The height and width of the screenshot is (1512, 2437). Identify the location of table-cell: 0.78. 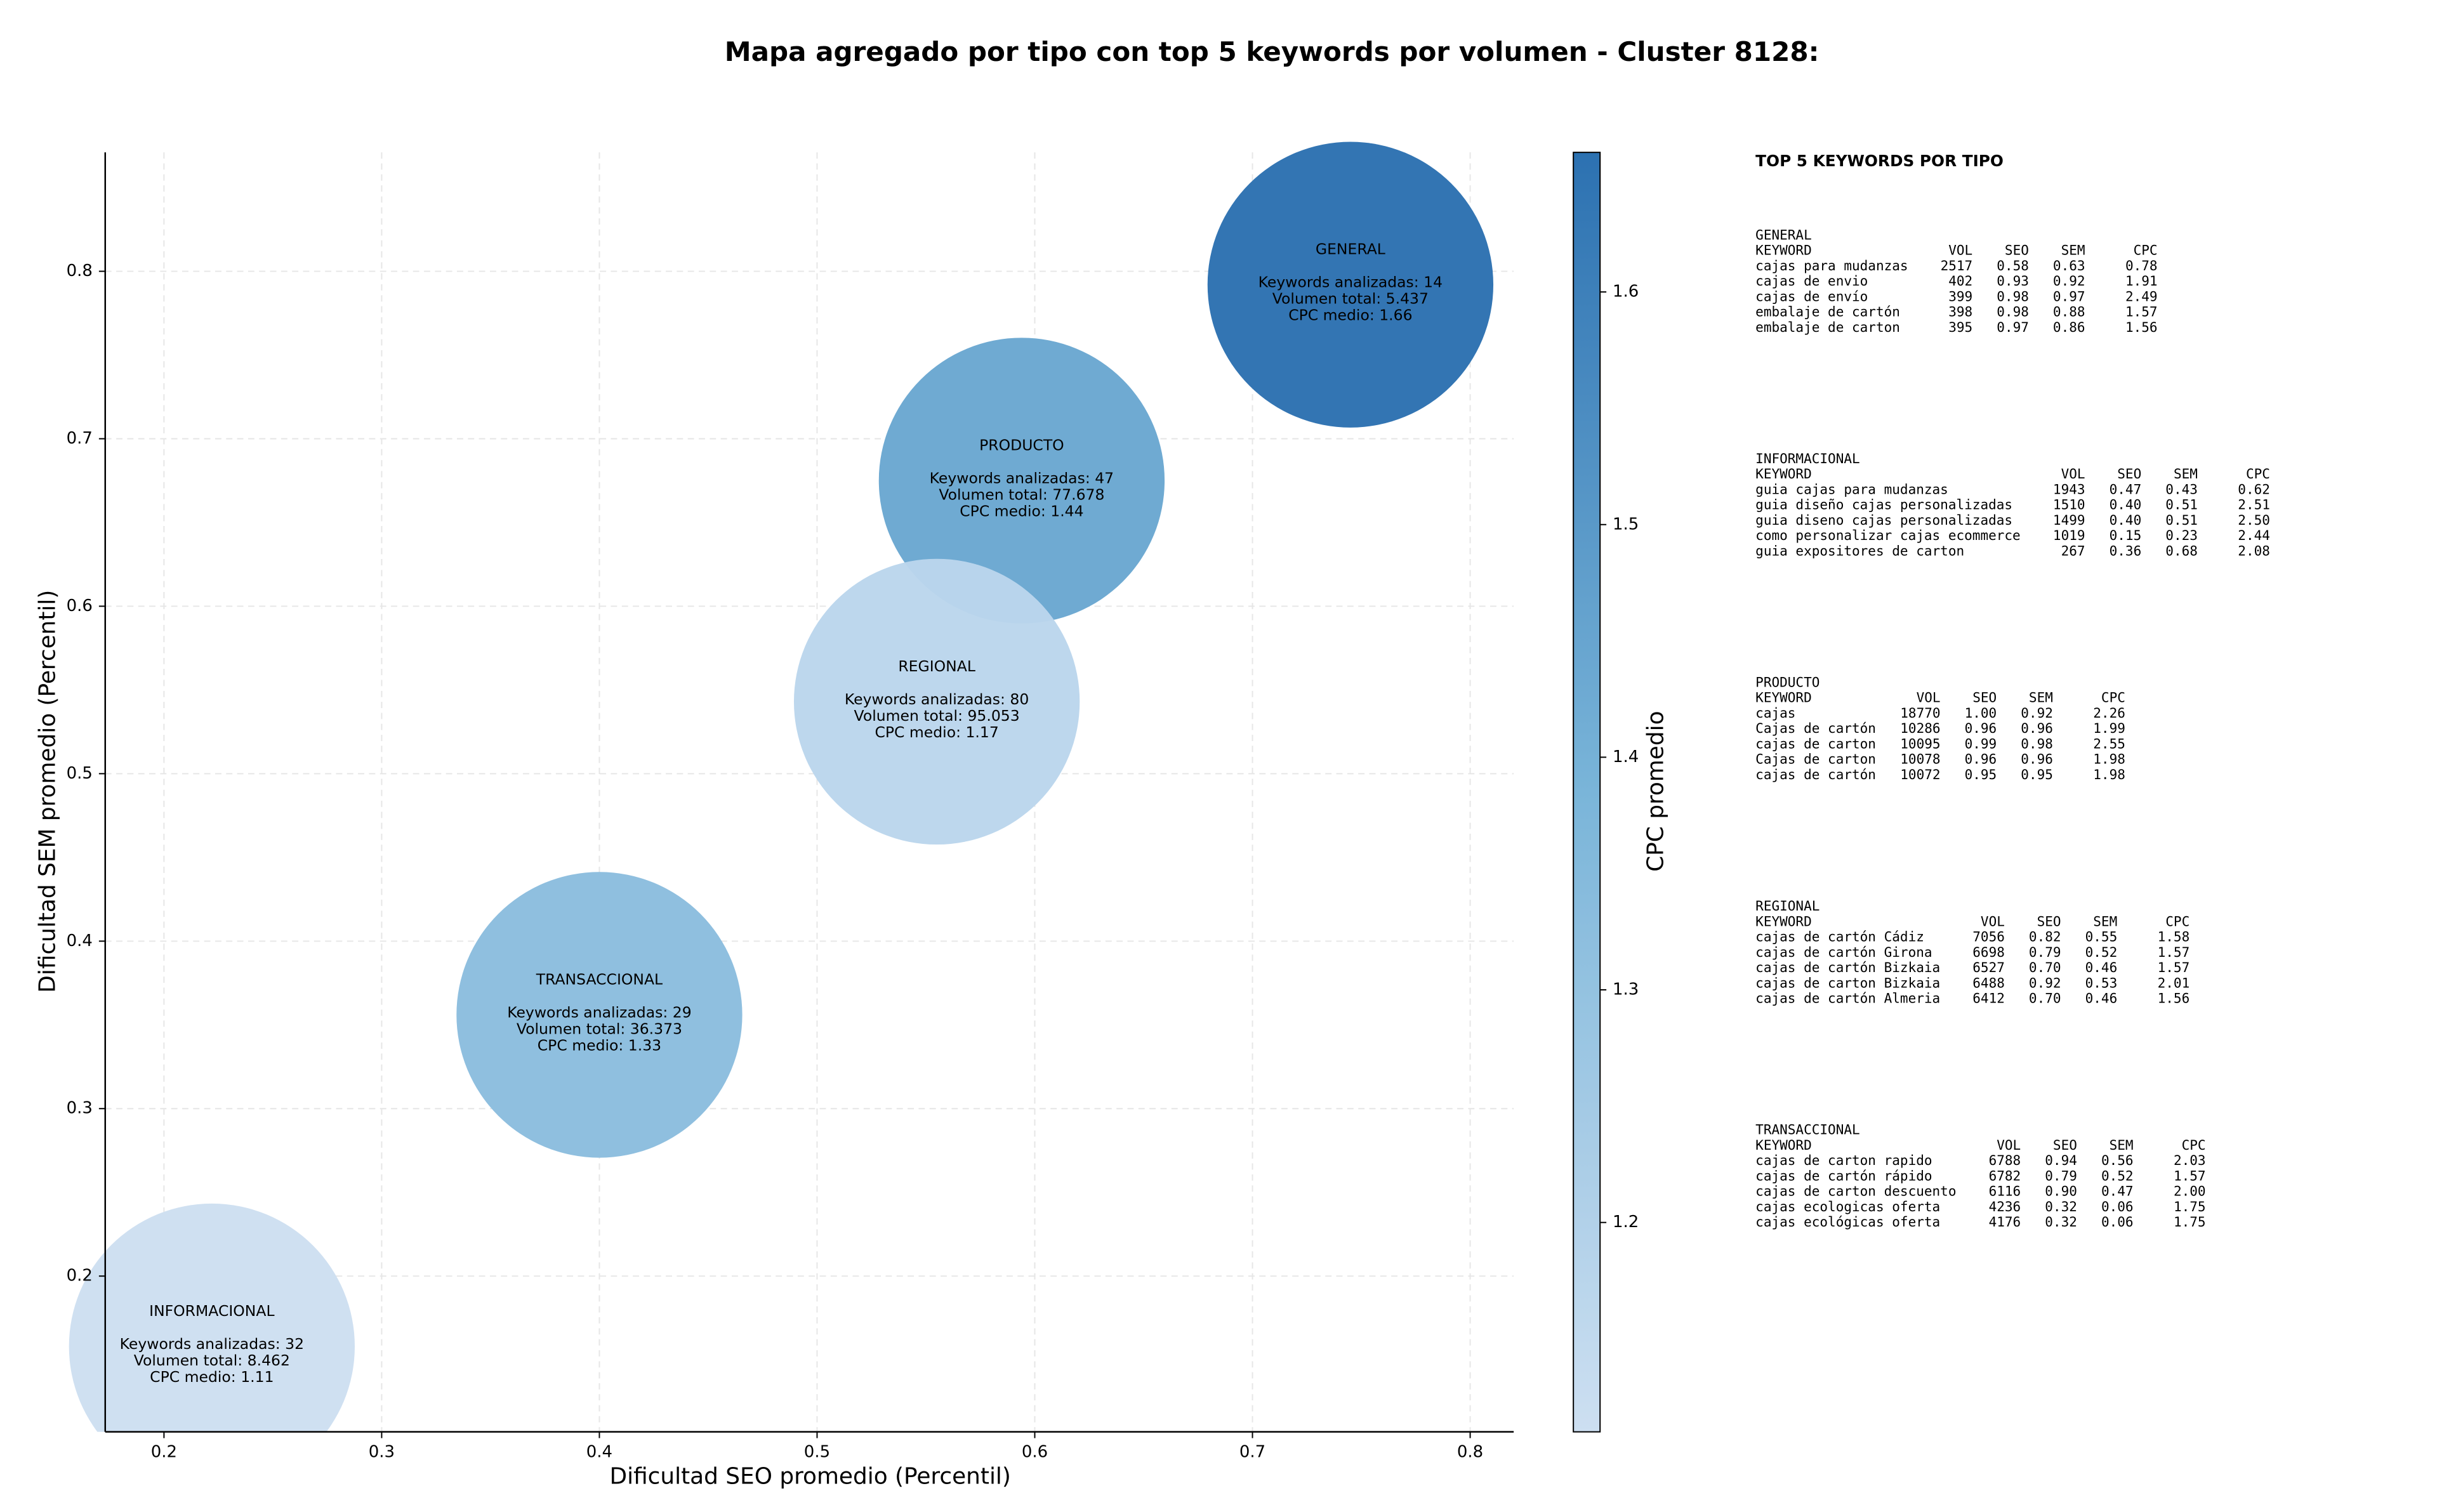
(2141, 266).